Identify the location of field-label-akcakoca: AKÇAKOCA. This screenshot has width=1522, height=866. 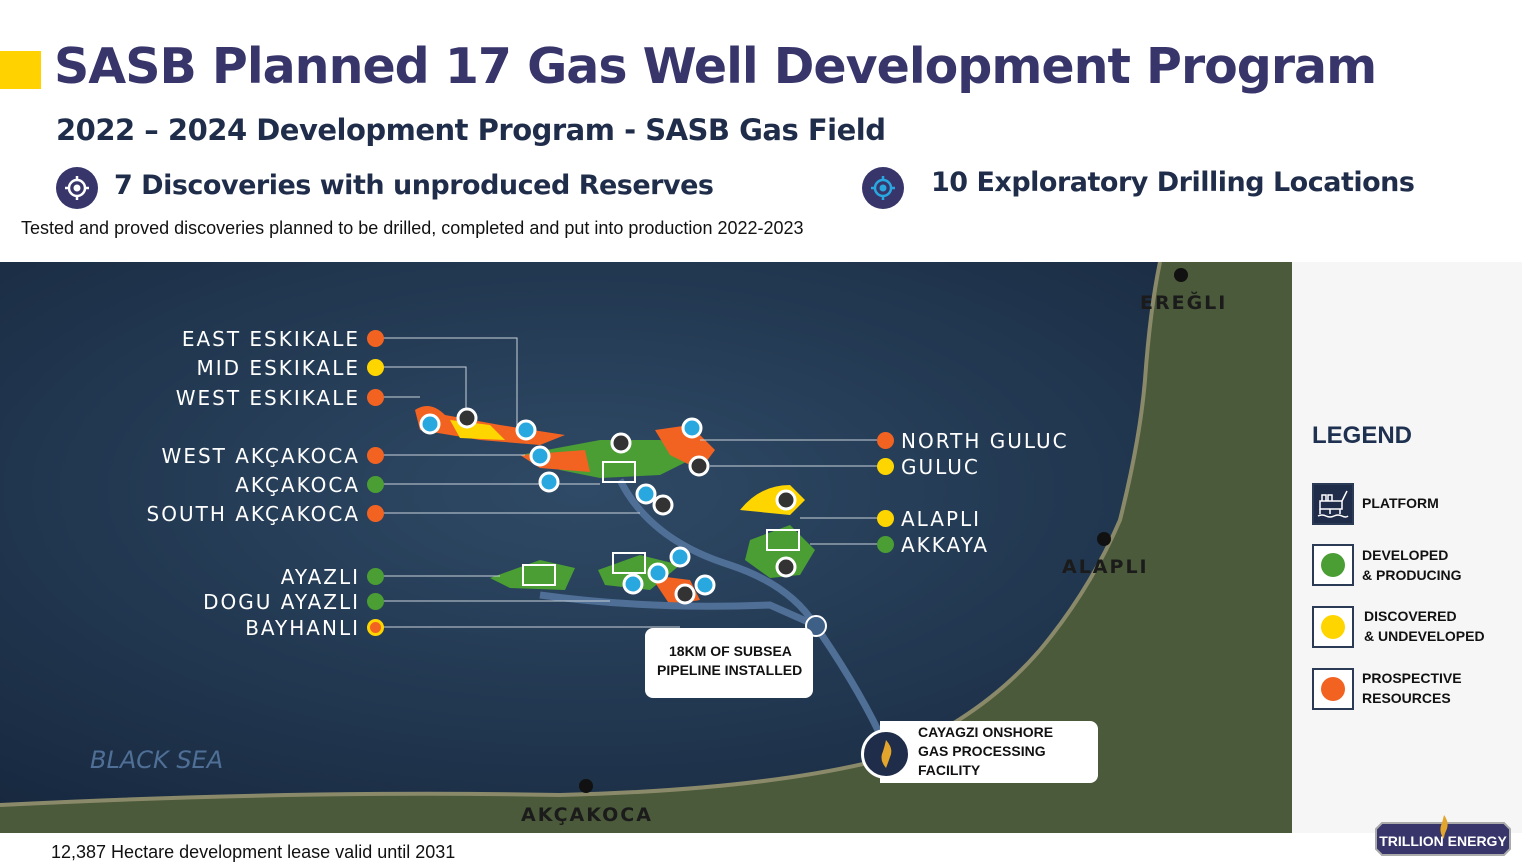
(297, 485).